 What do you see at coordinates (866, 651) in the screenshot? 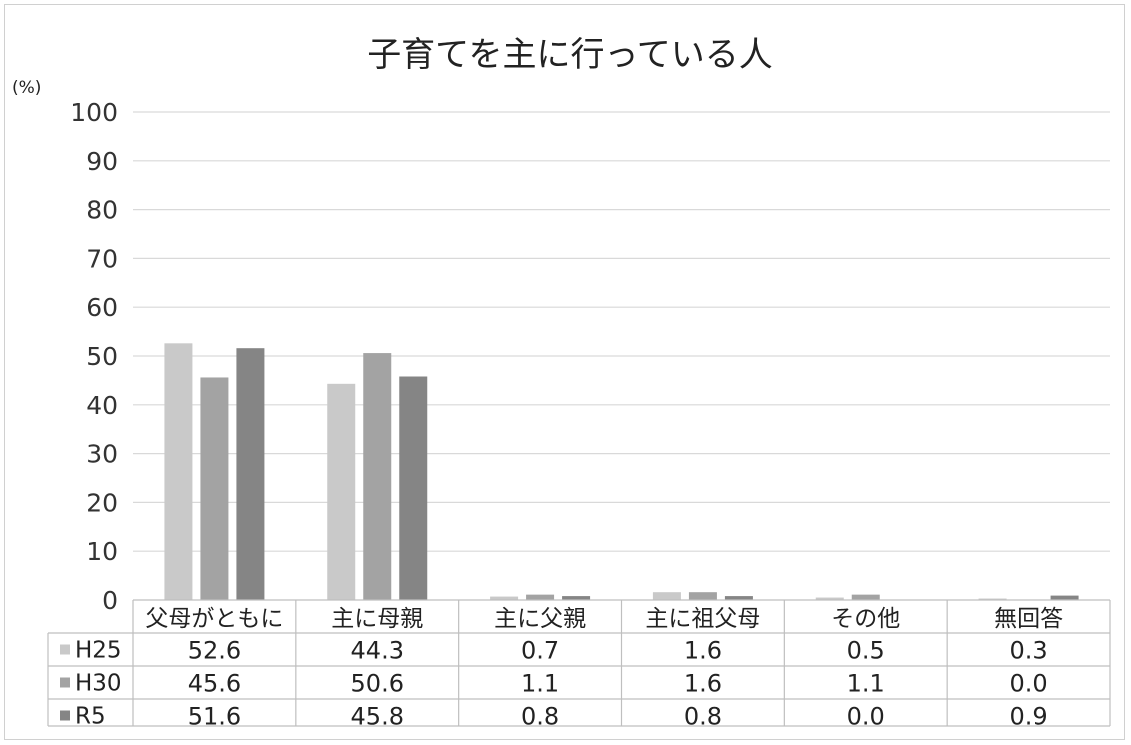
I see `table-cell-value: 0.5` at bounding box center [866, 651].